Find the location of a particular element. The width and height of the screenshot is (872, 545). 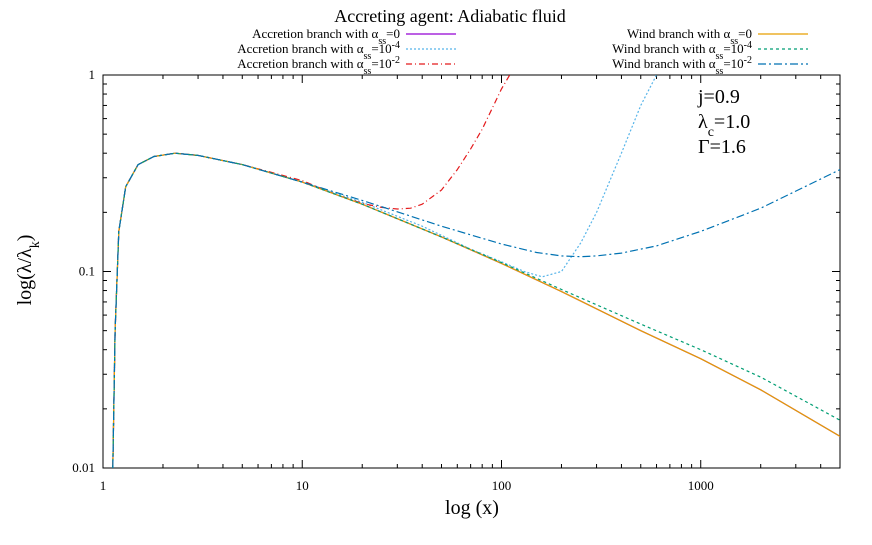

x-tick-label: 100 is located at coordinates (502, 485).